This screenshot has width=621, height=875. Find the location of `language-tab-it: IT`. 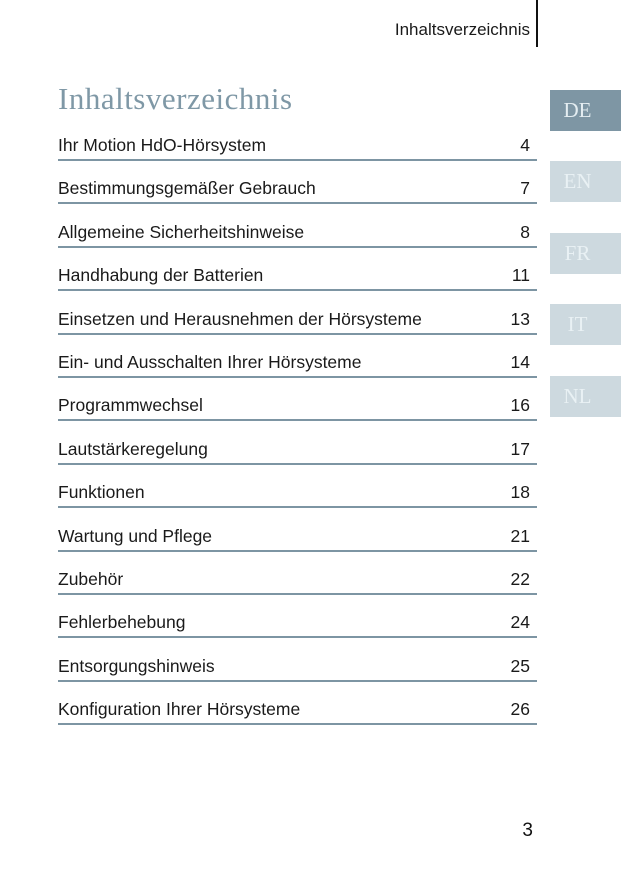

language-tab-it: IT is located at coordinates (585, 325).